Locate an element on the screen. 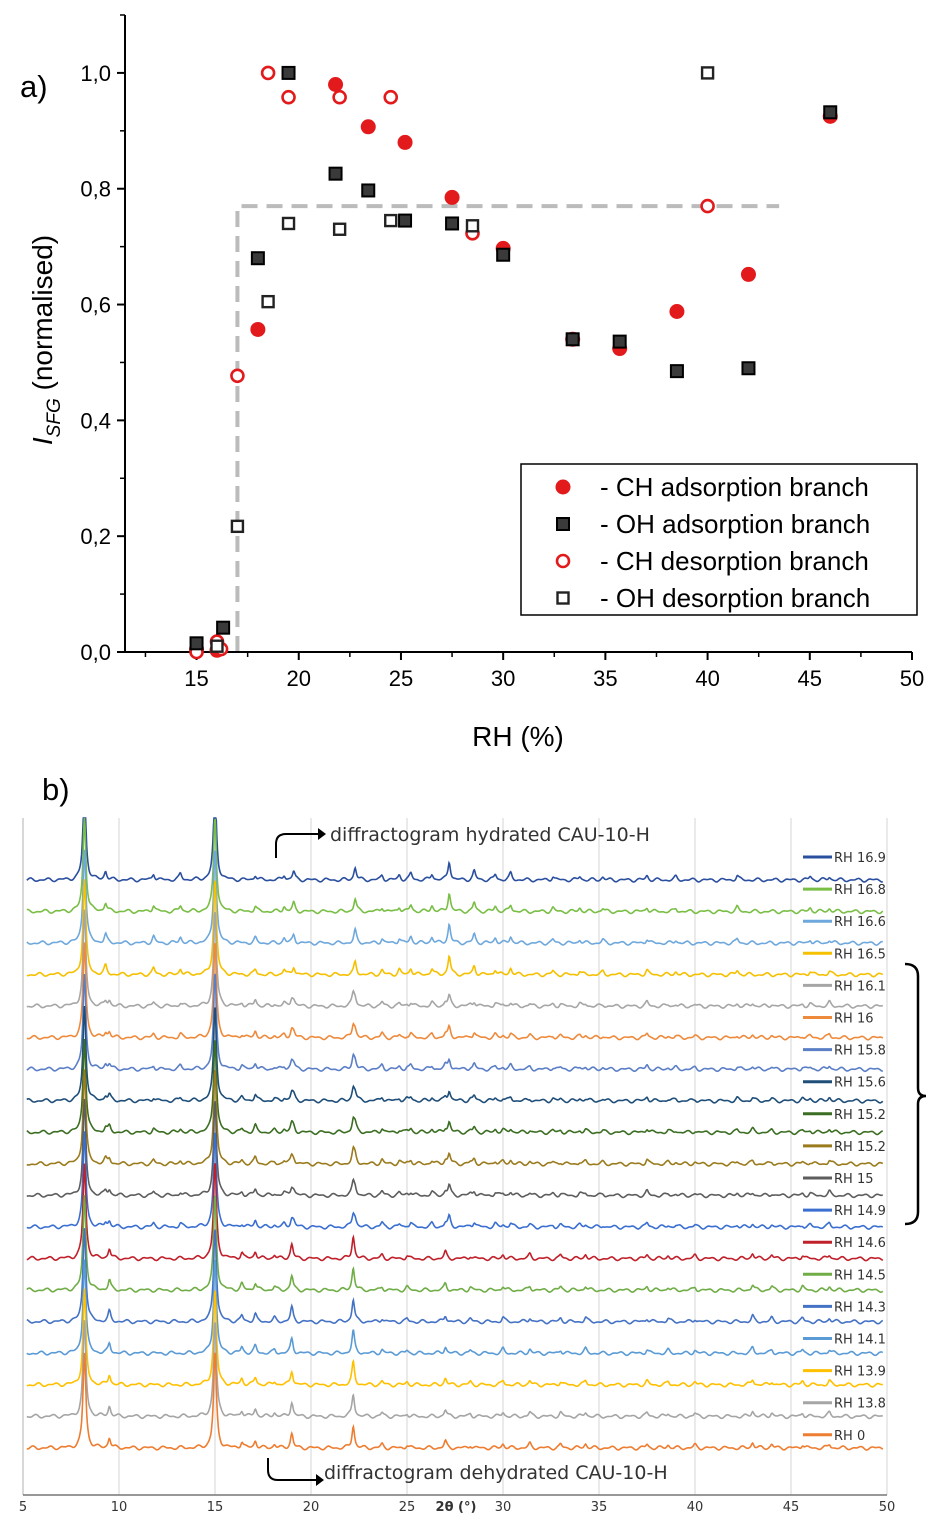  x-tick-label: 25 is located at coordinates (401, 678).